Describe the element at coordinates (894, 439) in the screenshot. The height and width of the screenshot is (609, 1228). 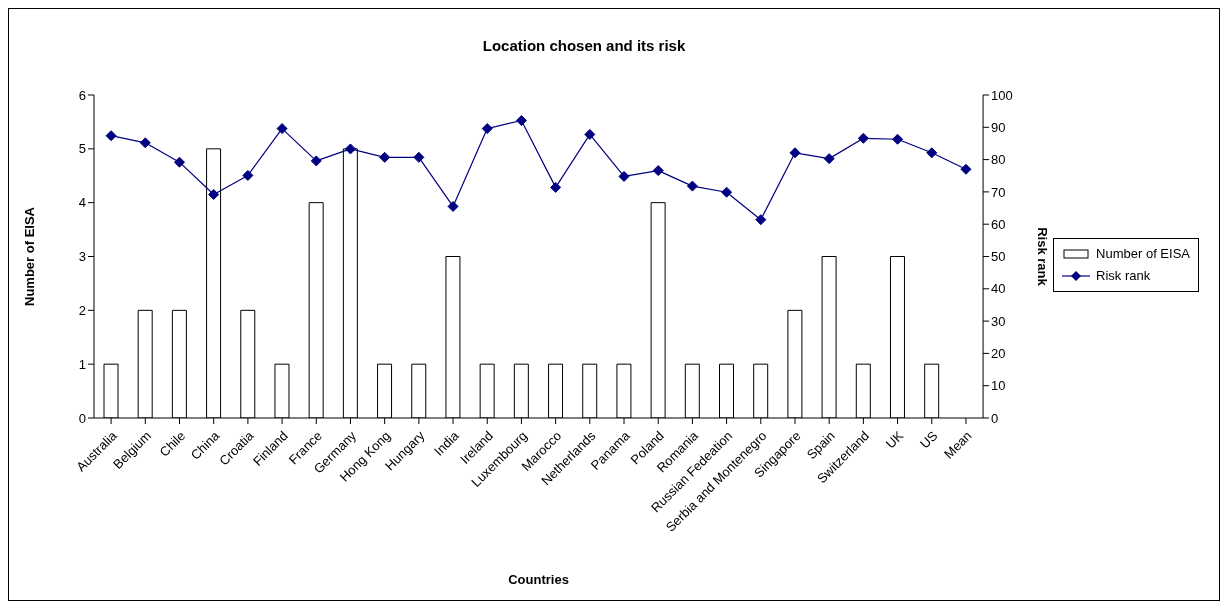
I see `x-tick-label: UK` at that location.